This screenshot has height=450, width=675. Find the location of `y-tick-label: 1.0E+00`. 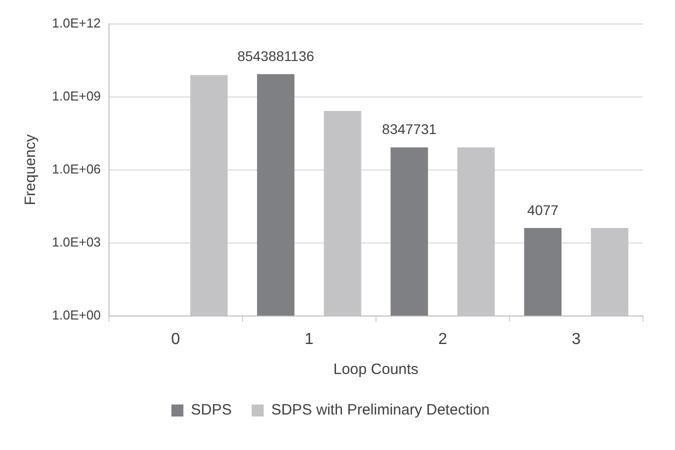

y-tick-label: 1.0E+00 is located at coordinates (76, 314).